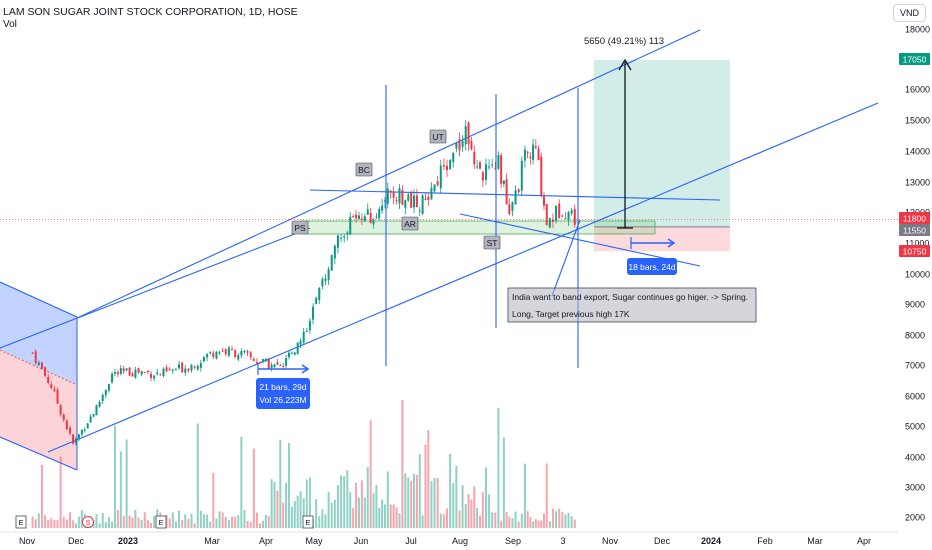 Image resolution: width=932 pixels, height=550 pixels. Describe the element at coordinates (314, 541) in the screenshot. I see `x-tick-label: May` at that location.